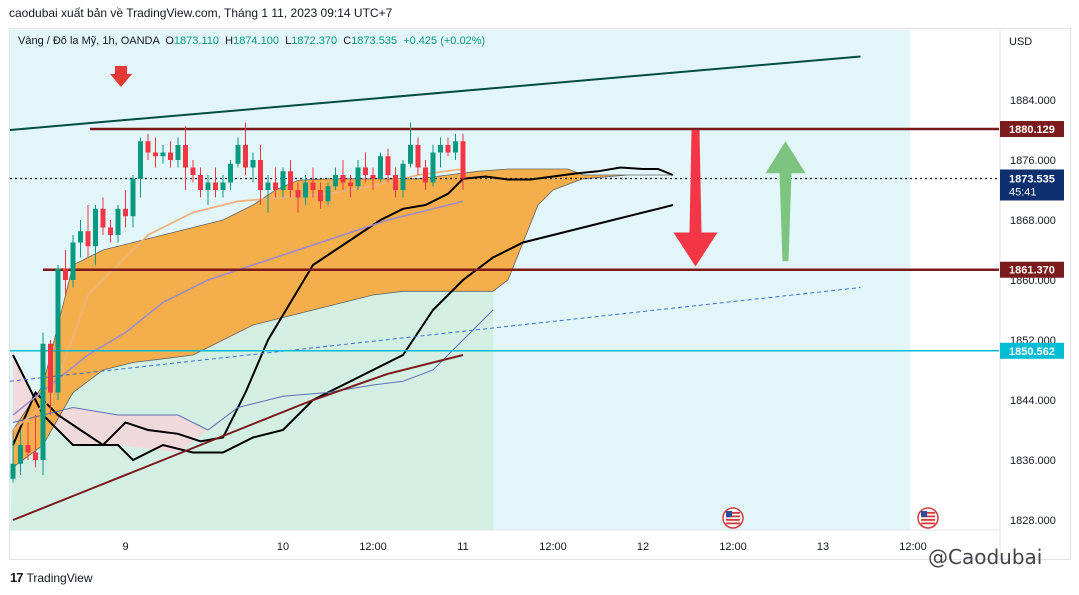  What do you see at coordinates (1033, 521) in the screenshot?
I see `y-tick-label: 1828.000` at bounding box center [1033, 521].